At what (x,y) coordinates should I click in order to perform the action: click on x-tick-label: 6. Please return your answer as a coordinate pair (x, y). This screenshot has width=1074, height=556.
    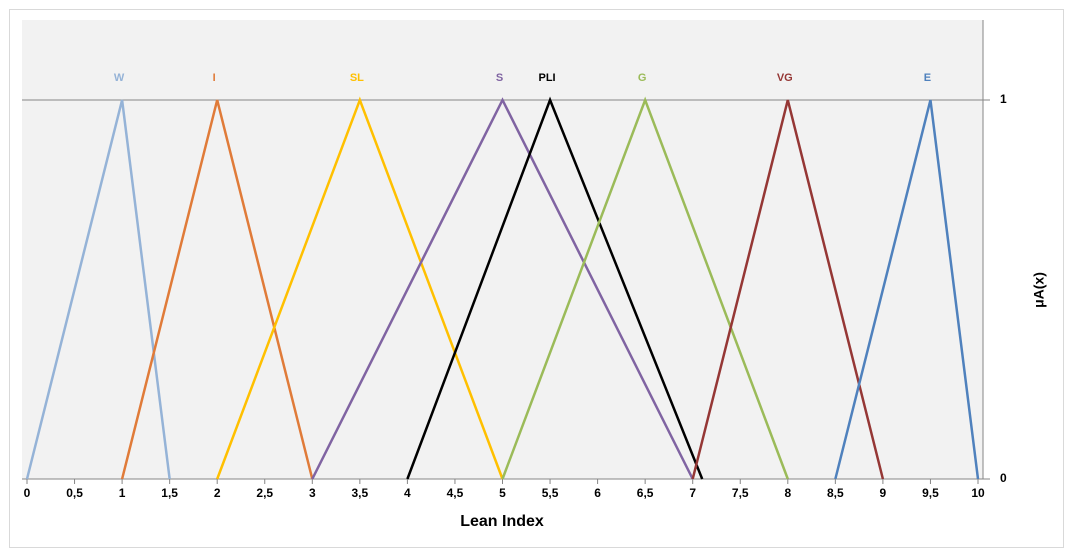
    Looking at the image, I should click on (597, 493).